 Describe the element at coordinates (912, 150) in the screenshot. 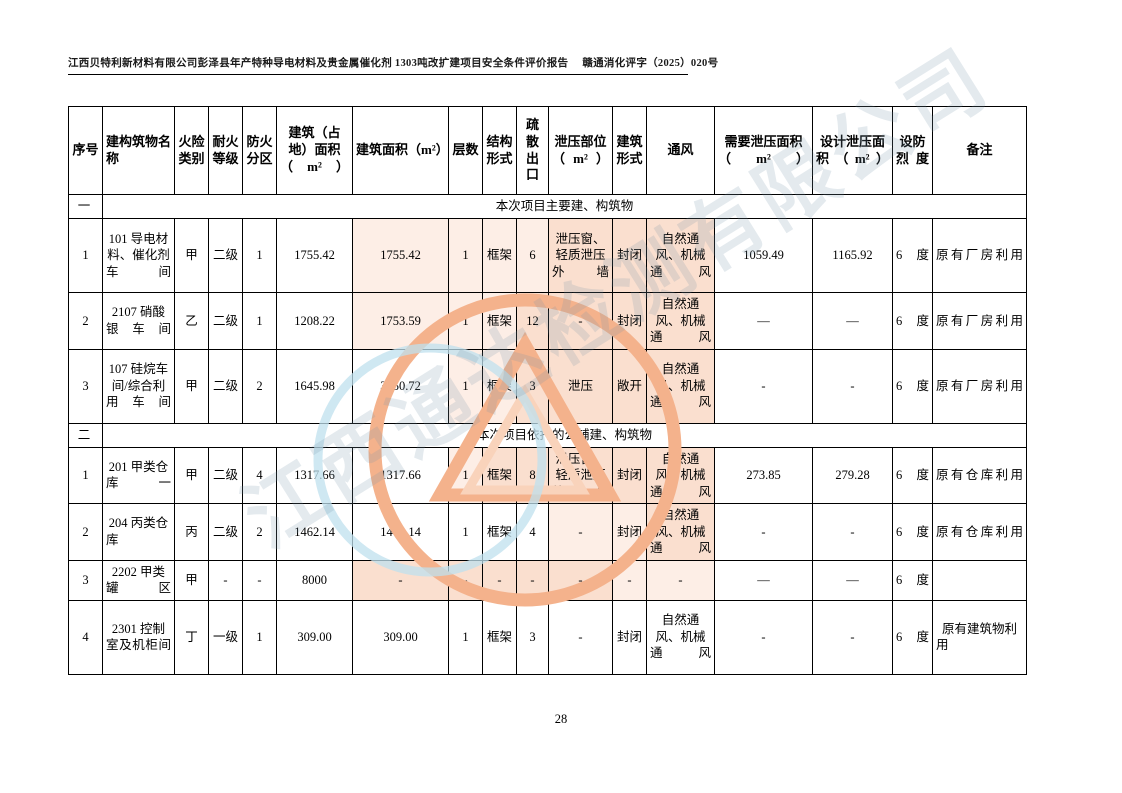

I see `col-header-seismic: 设防烈度` at that location.